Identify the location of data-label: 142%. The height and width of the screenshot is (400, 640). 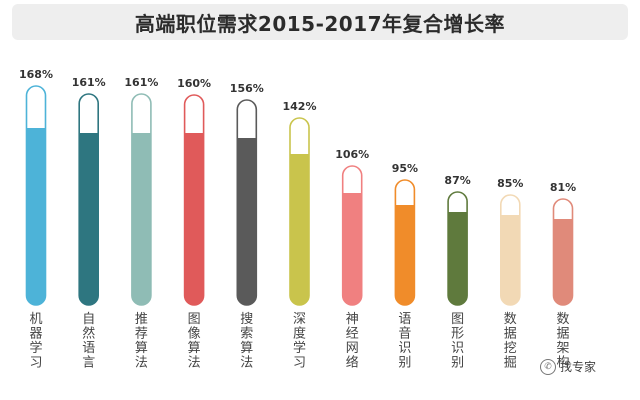
(300, 106).